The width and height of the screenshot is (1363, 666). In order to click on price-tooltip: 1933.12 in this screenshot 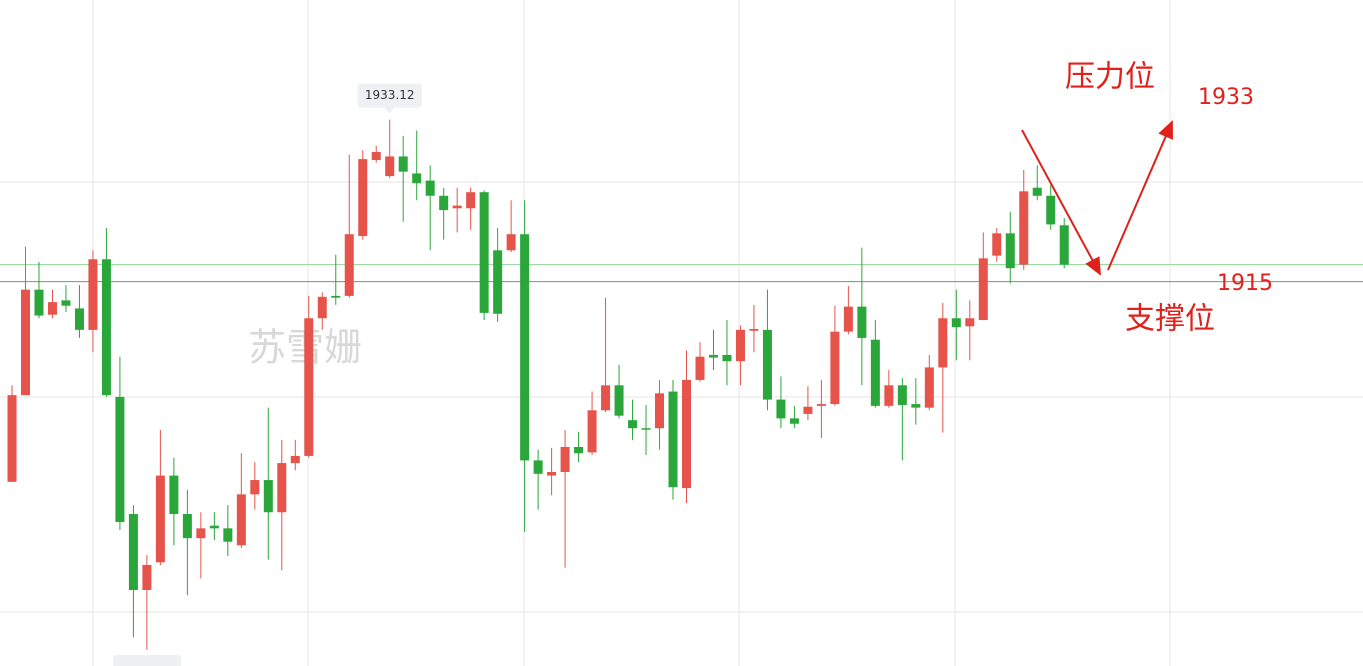, I will do `click(389, 98)`.